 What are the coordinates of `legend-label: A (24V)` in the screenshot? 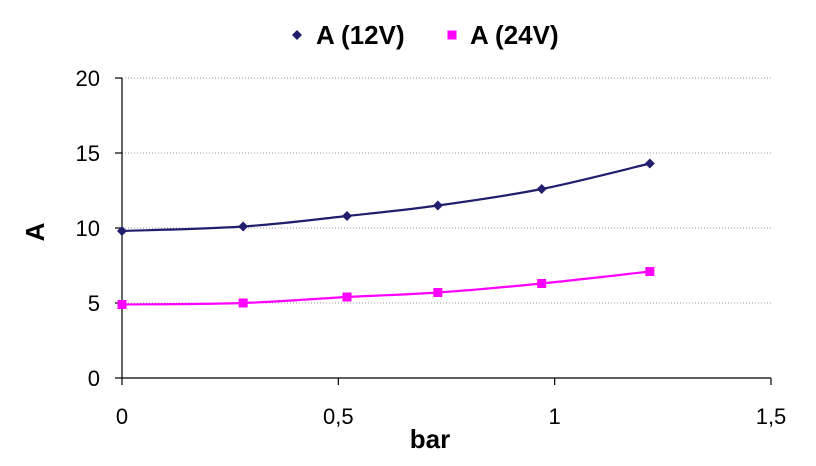 It's located at (514, 35).